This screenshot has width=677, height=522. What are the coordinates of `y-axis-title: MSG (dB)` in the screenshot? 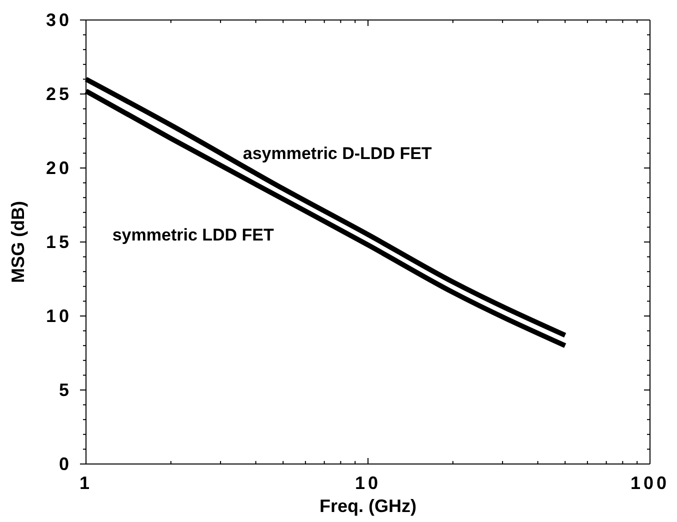 It's located at (18, 242).